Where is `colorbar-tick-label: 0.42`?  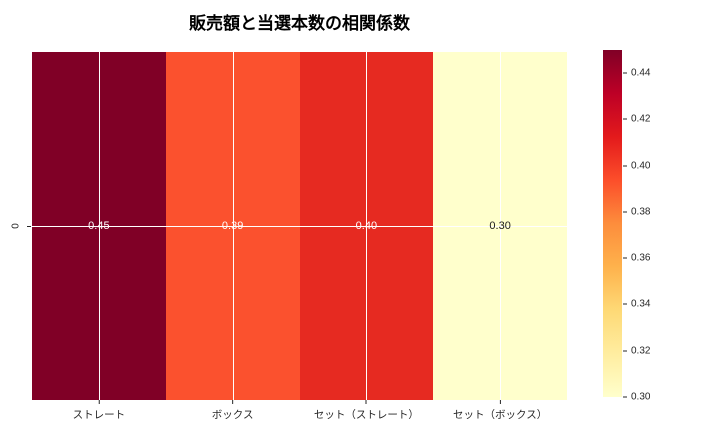 colorbar-tick-label: 0.42 is located at coordinates (641, 119).